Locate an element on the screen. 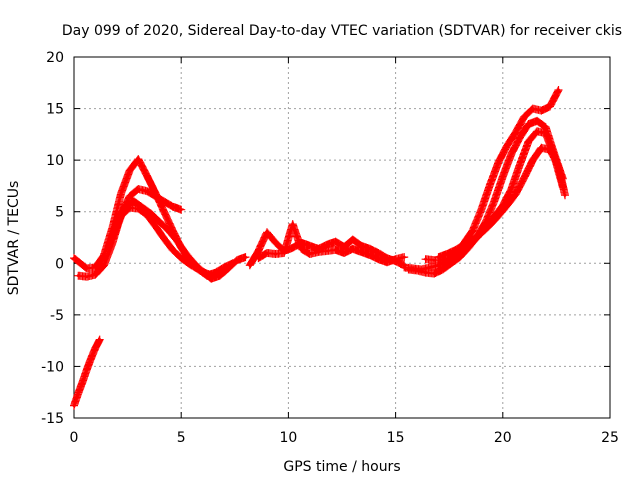 The height and width of the screenshot is (480, 640). y-axis-label: SDTVAR / TECUs is located at coordinates (14, 238).